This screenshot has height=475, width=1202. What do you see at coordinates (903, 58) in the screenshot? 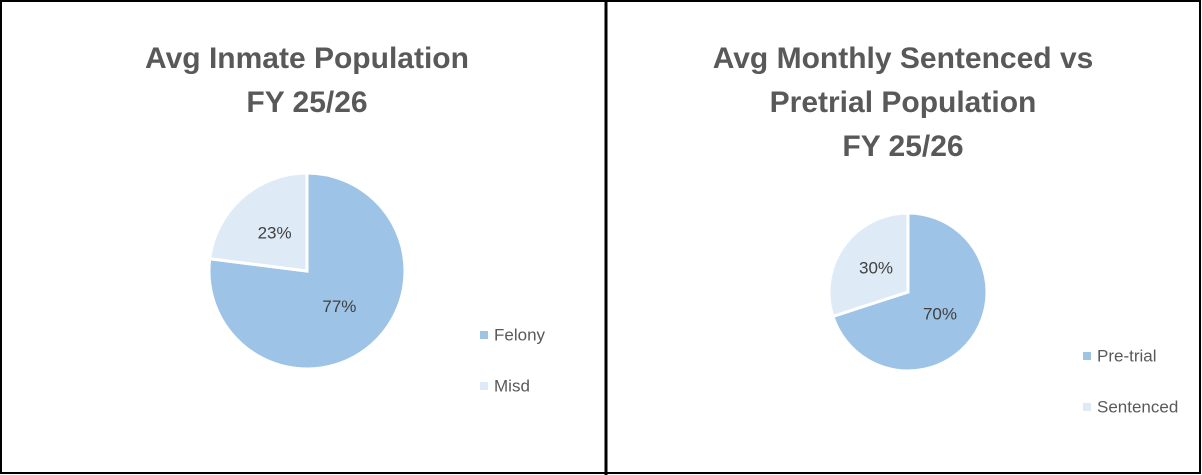
I see `chart-title: Avg Monthly Sentenced vs` at bounding box center [903, 58].